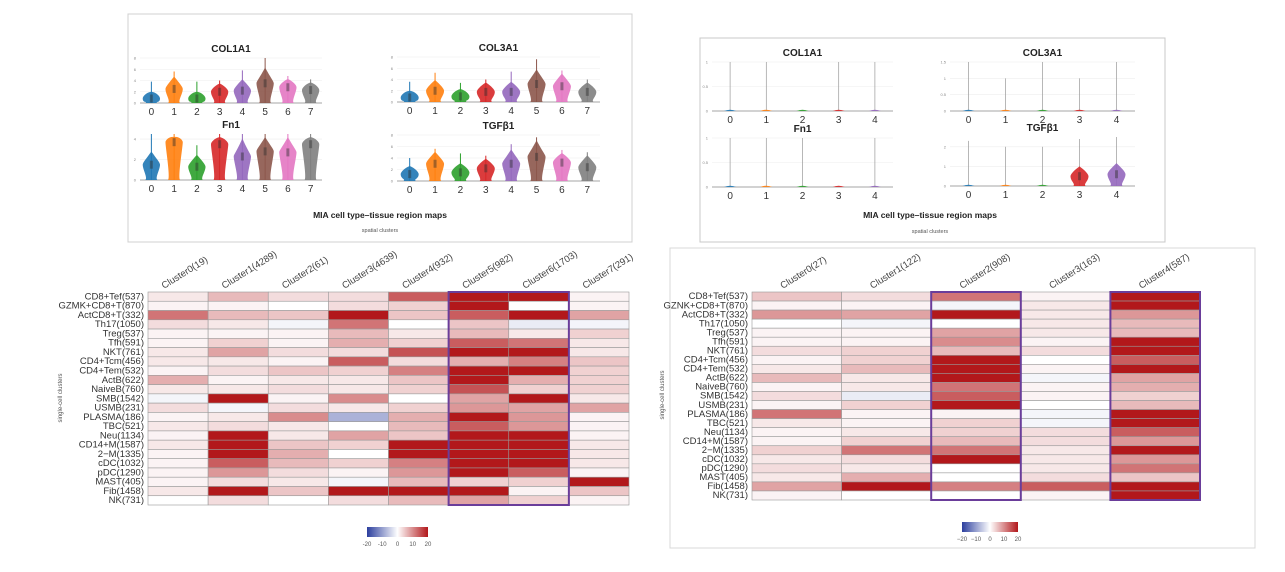 Image resolution: width=1285 pixels, height=572 pixels. What do you see at coordinates (1043, 195) in the screenshot?
I see `x-tick-label: 2` at bounding box center [1043, 195].